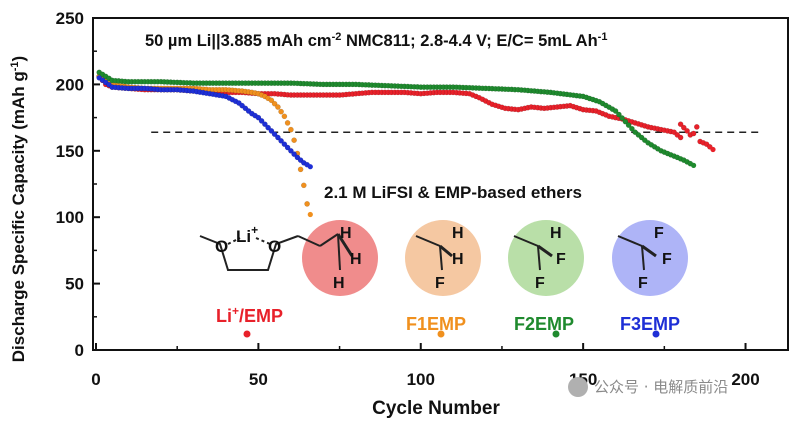 The width and height of the screenshot is (798, 422). Describe the element at coordinates (249, 315) in the screenshot. I see `legend-label-li-emp: Li+/EMP` at that location.